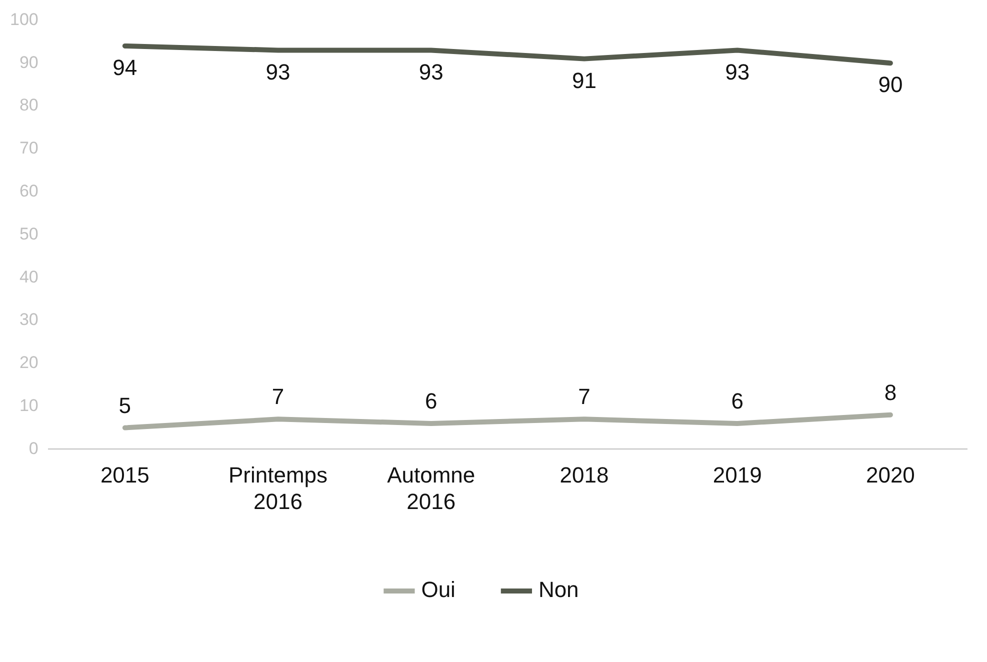 The image size is (987, 662). What do you see at coordinates (28, 276) in the screenshot?
I see `y-tick-label: 40` at bounding box center [28, 276].